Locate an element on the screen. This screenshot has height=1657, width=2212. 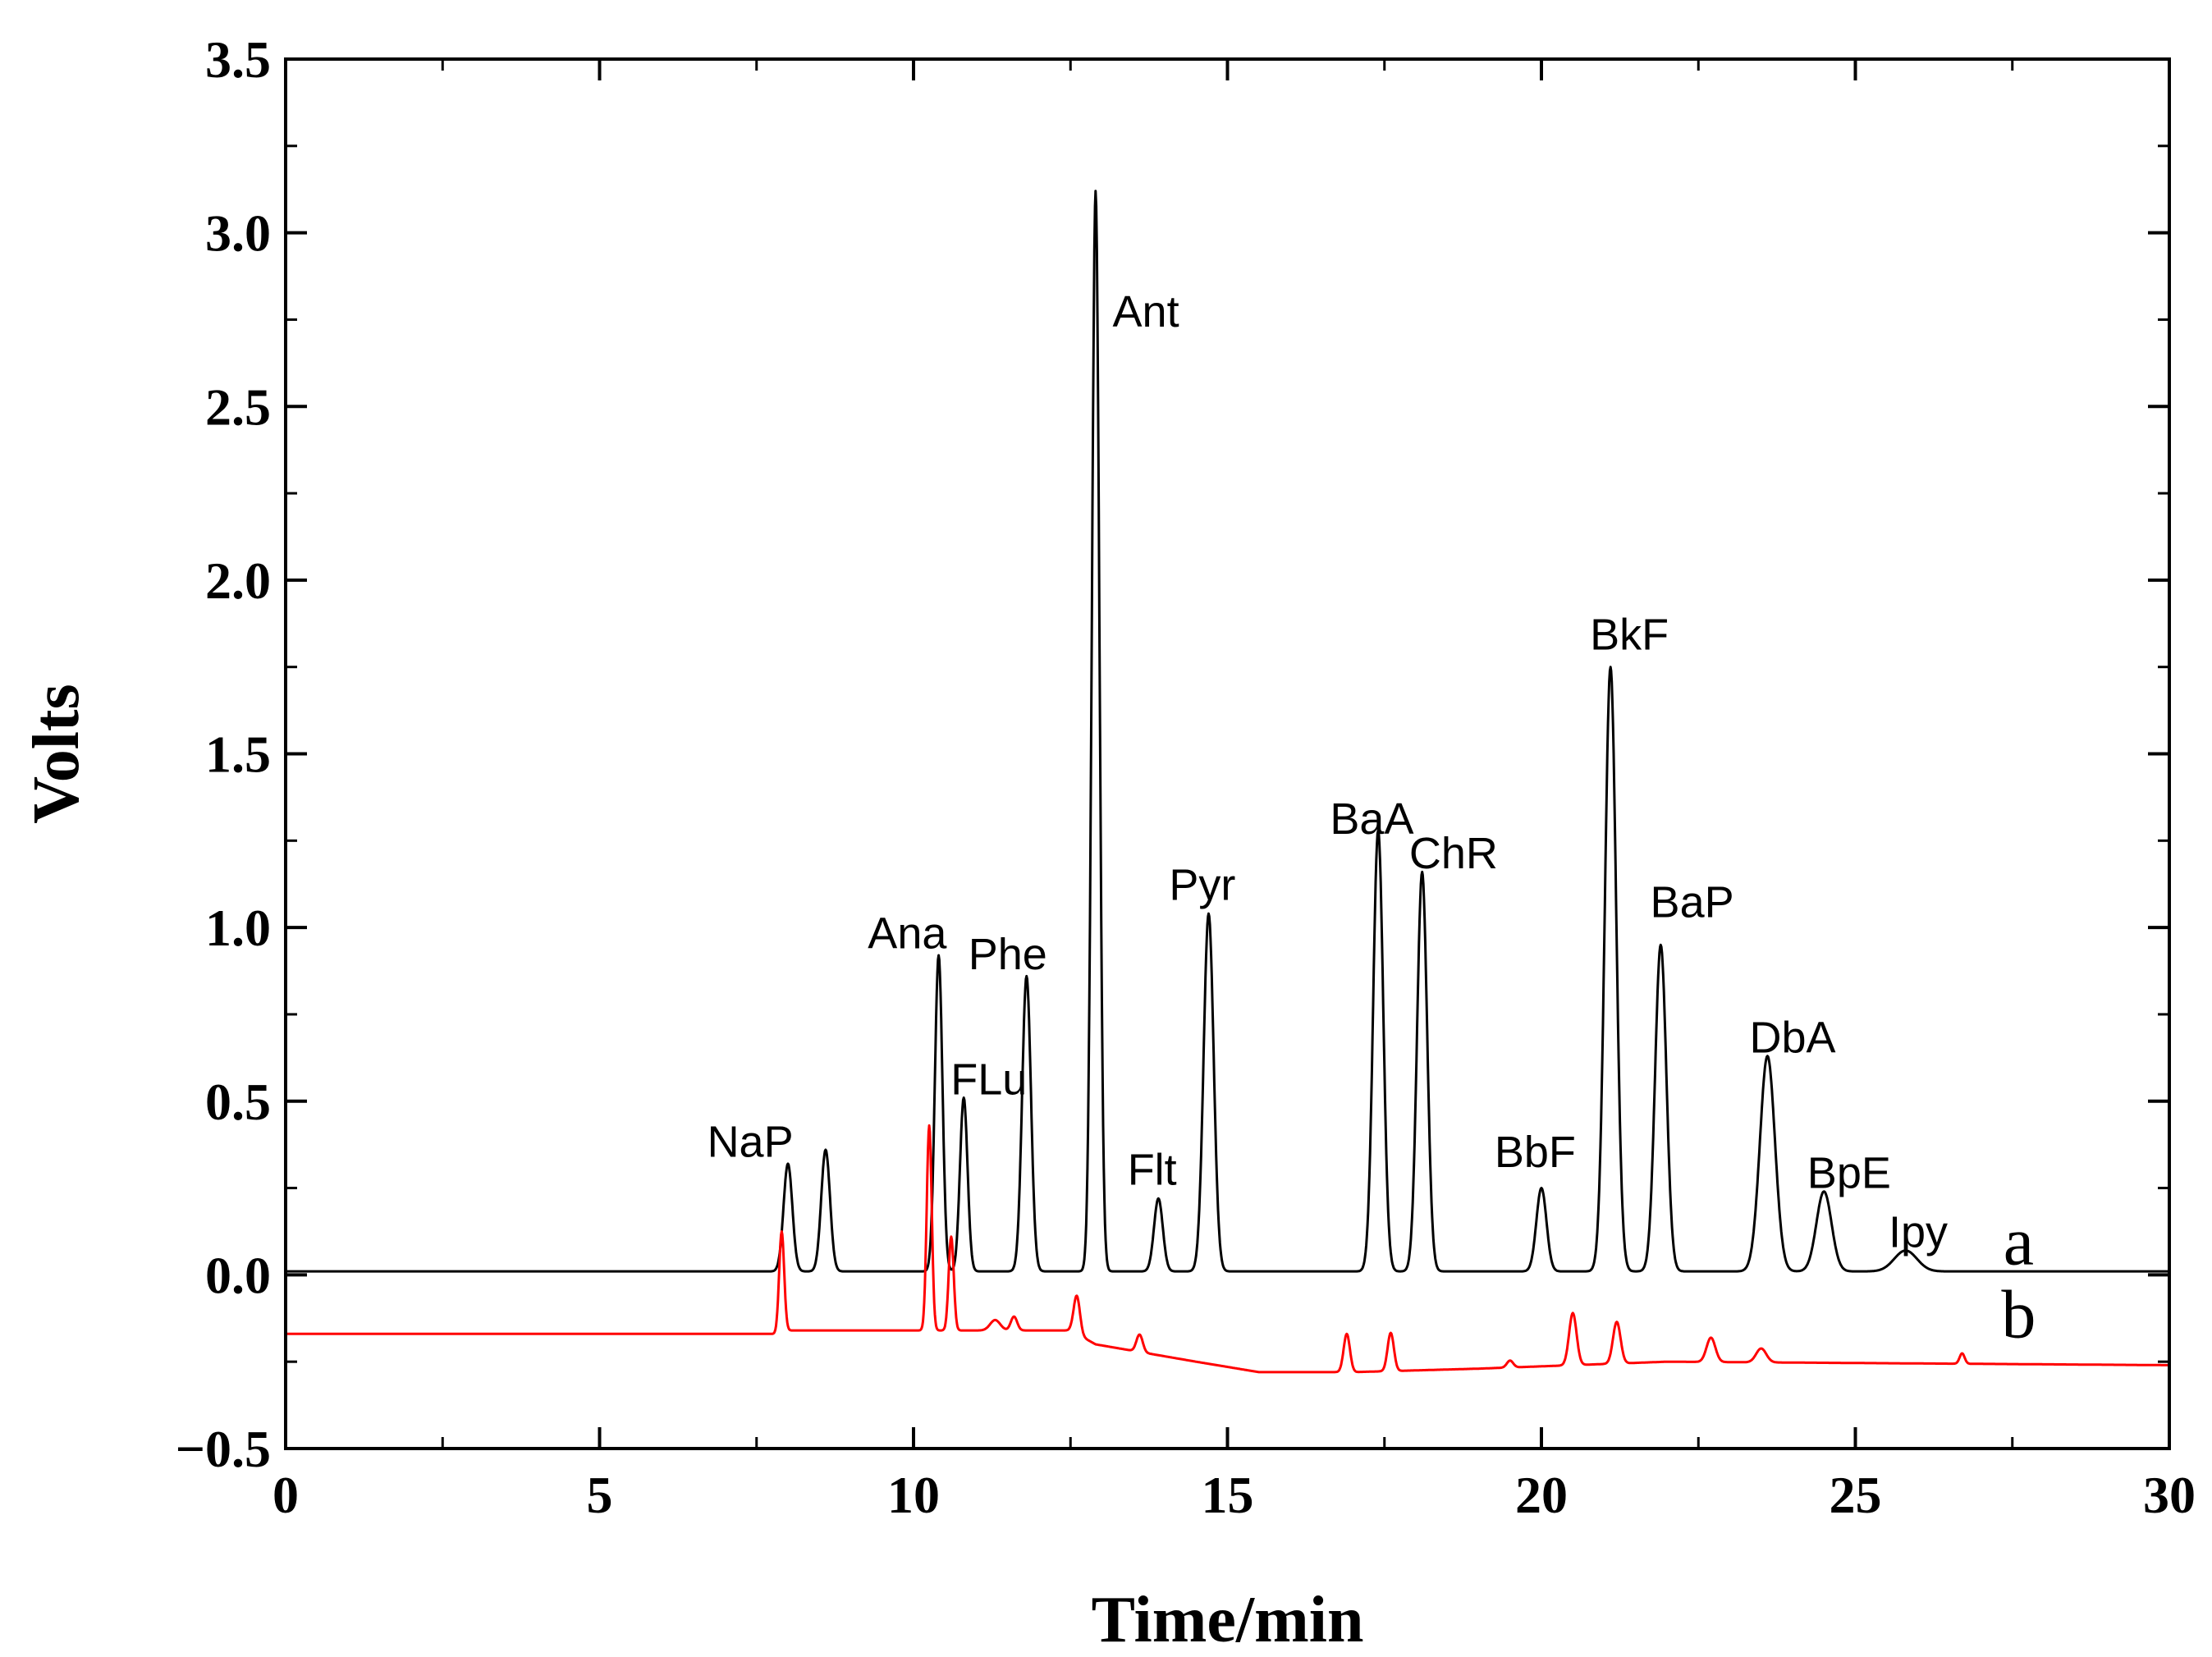
x-tick-label: 20 is located at coordinates (1542, 1495).